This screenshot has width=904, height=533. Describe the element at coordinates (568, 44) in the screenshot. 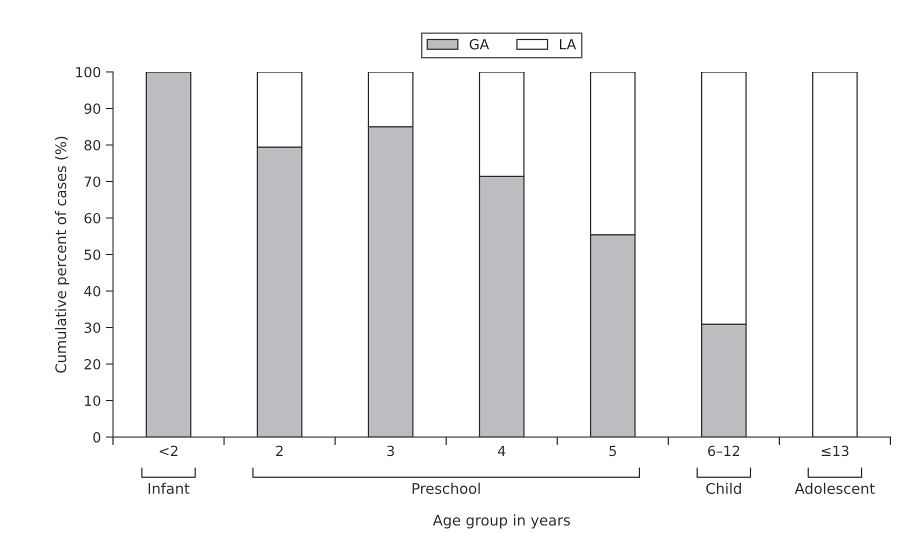

I see `legend-label: LA` at that location.